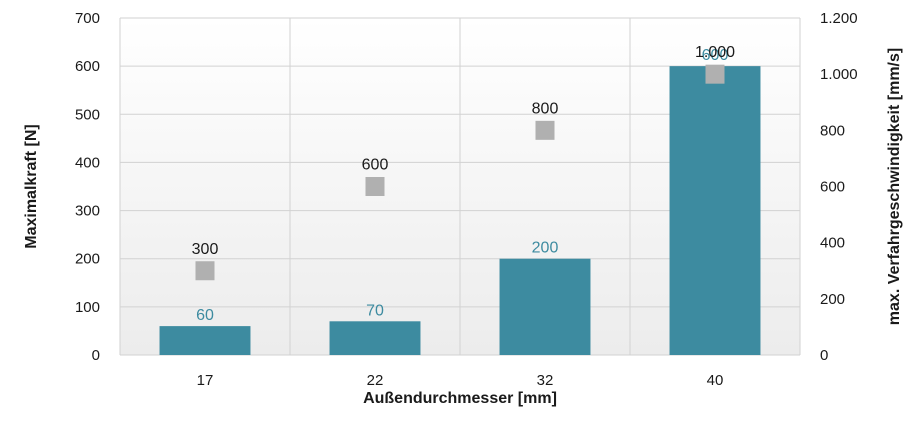 Image resolution: width=920 pixels, height=421 pixels. What do you see at coordinates (31, 186) in the screenshot?
I see `y-axis-title: Maximalkraft [N]` at bounding box center [31, 186].